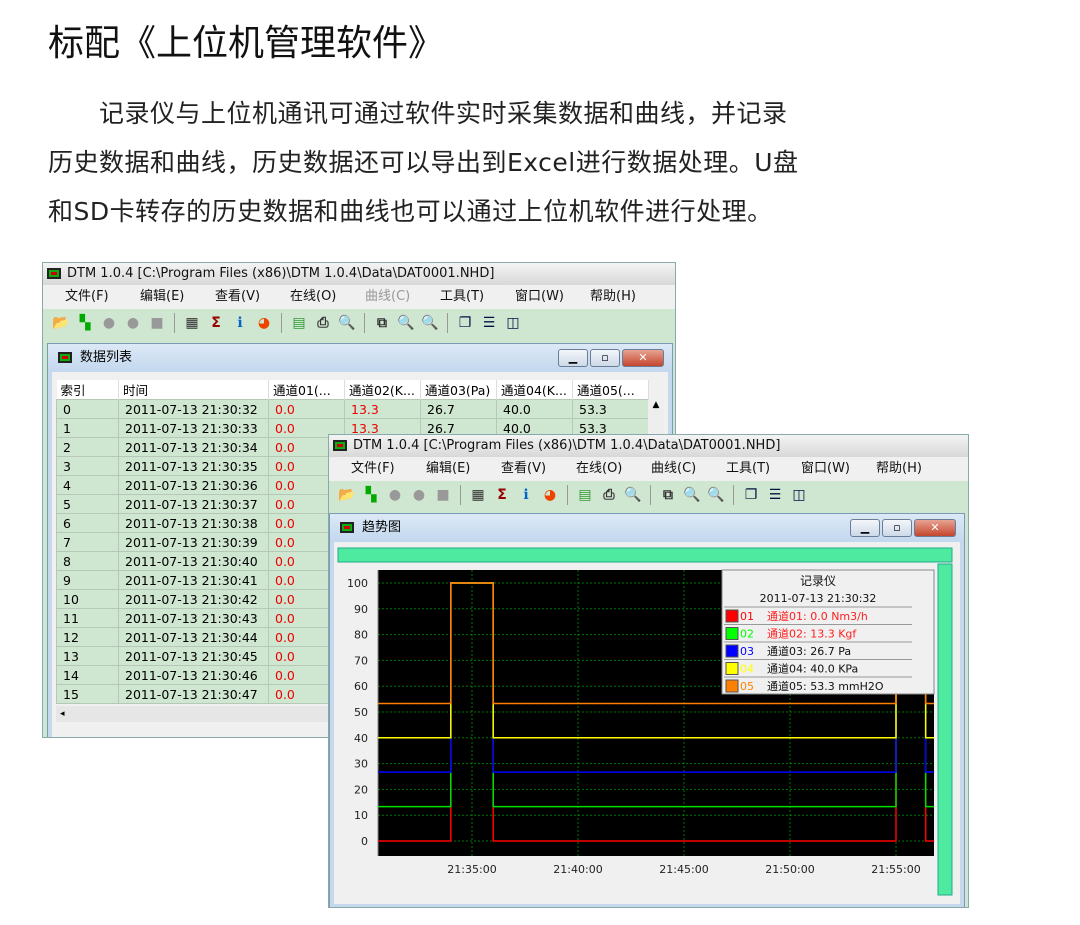 The height and width of the screenshot is (925, 1080). I want to click on table-row: 0 2011-07-13 21:30:32 0.0 13.3 26.7 40.0 53.3, so click(352, 409).